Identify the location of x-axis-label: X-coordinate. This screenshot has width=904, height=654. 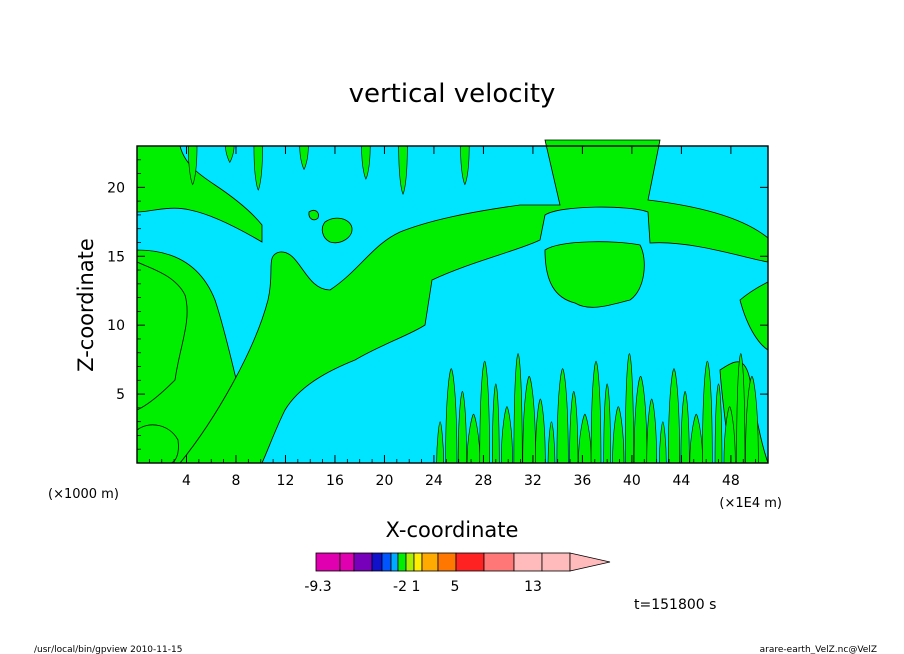
(452, 530).